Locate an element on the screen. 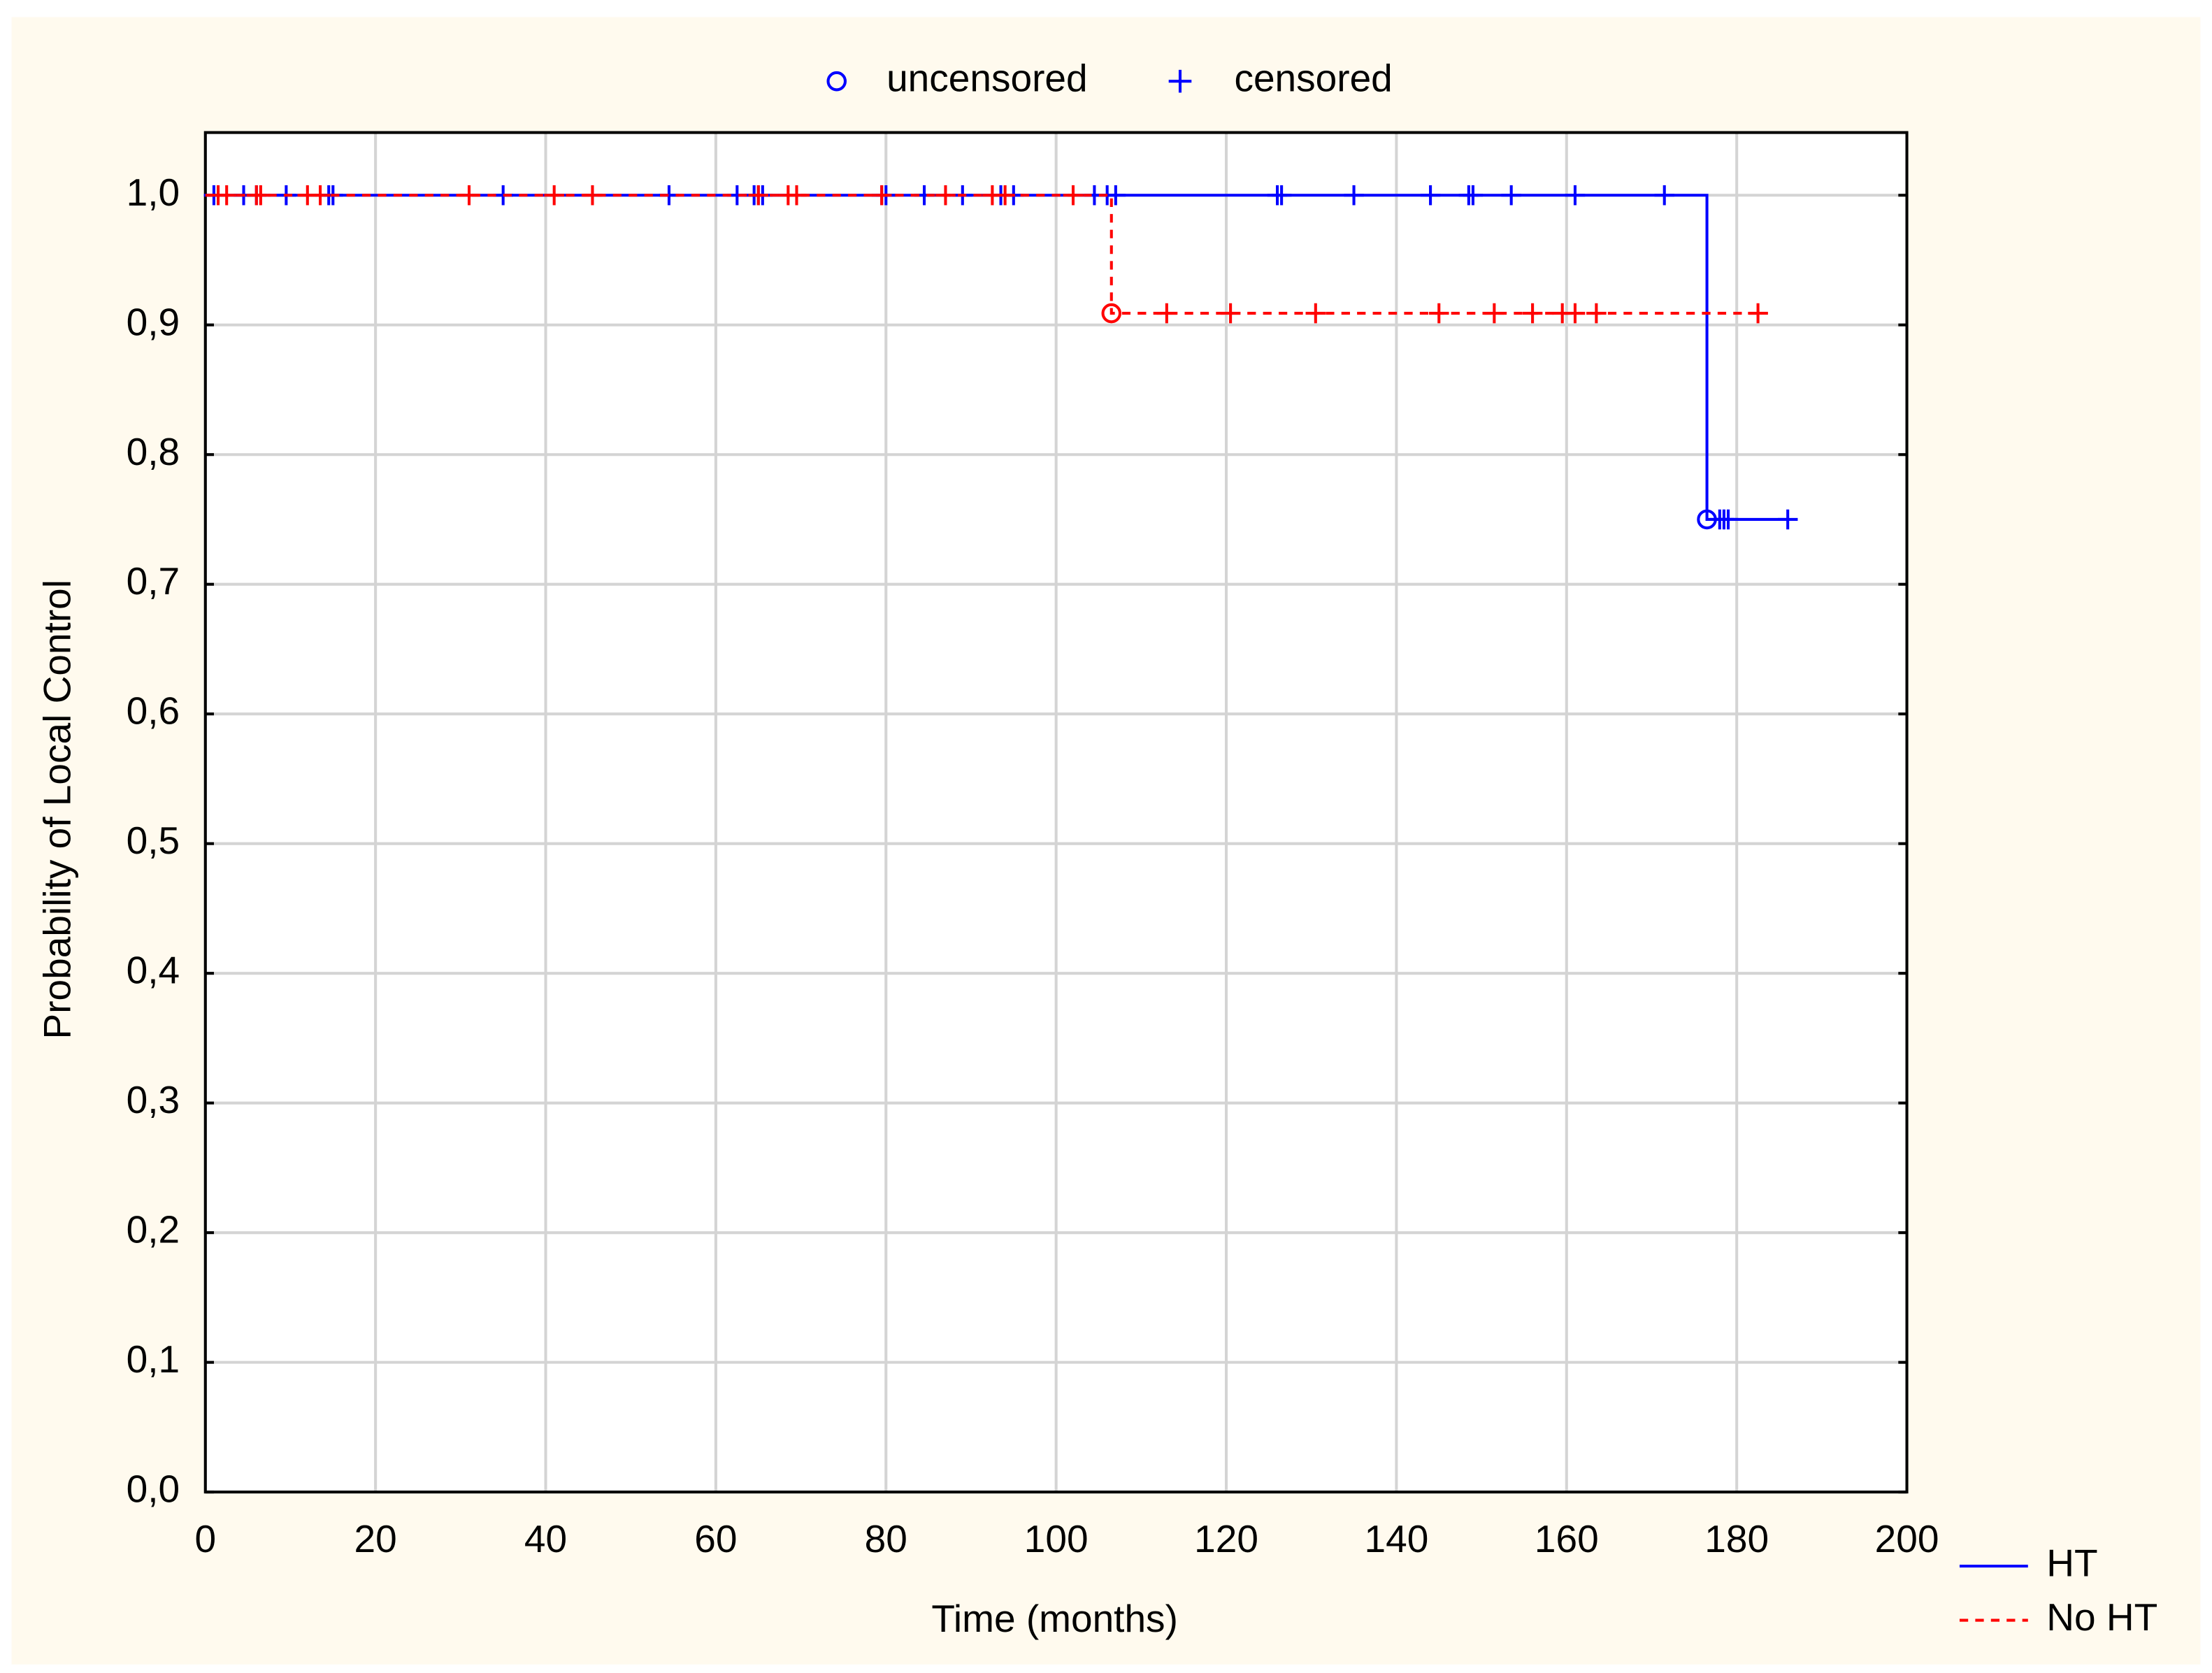  x-tick-label: 180 is located at coordinates (1737, 1538).